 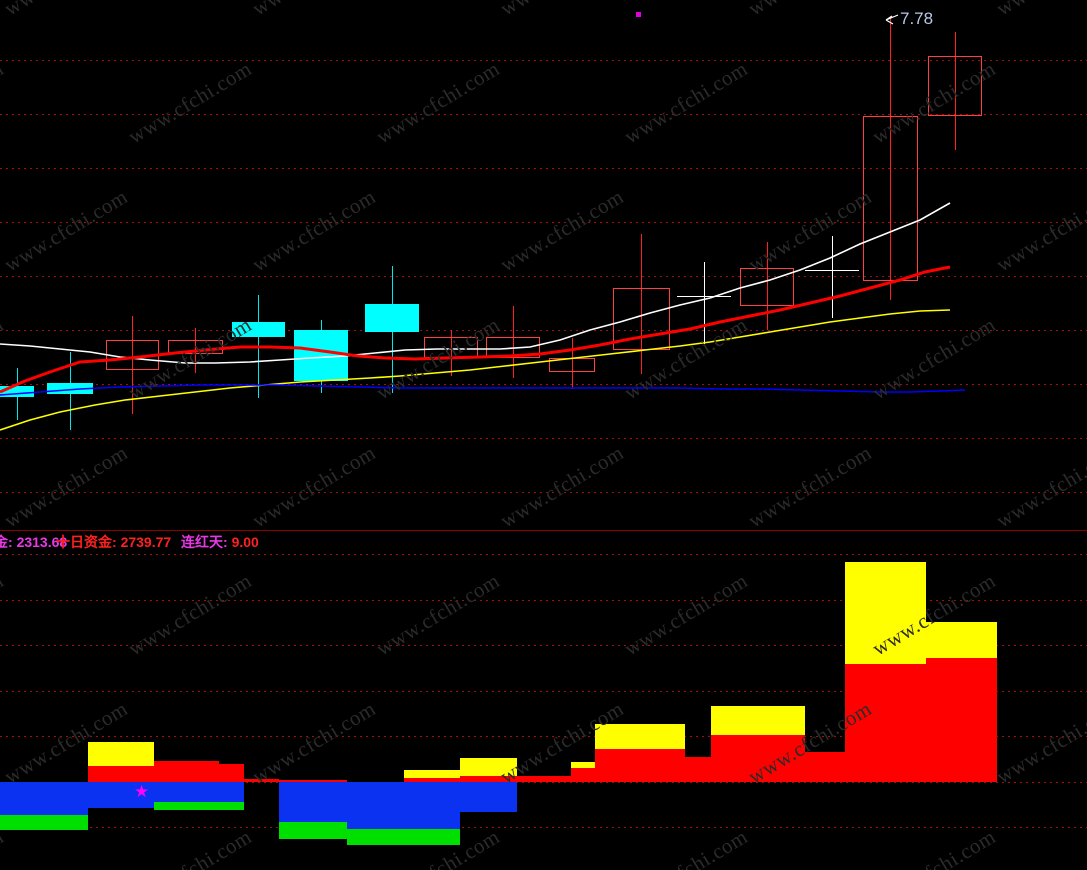 What do you see at coordinates (6, 542) in the screenshot?
I see `info-label: 金:` at bounding box center [6, 542].